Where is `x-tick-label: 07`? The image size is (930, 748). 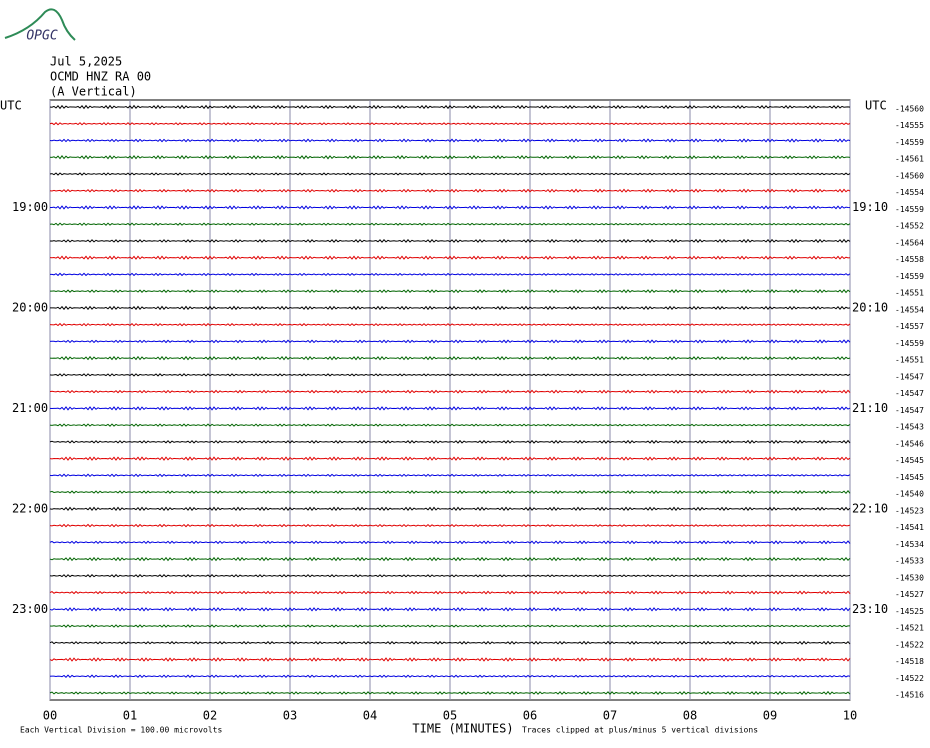 x-tick-label: 07 is located at coordinates (610, 716).